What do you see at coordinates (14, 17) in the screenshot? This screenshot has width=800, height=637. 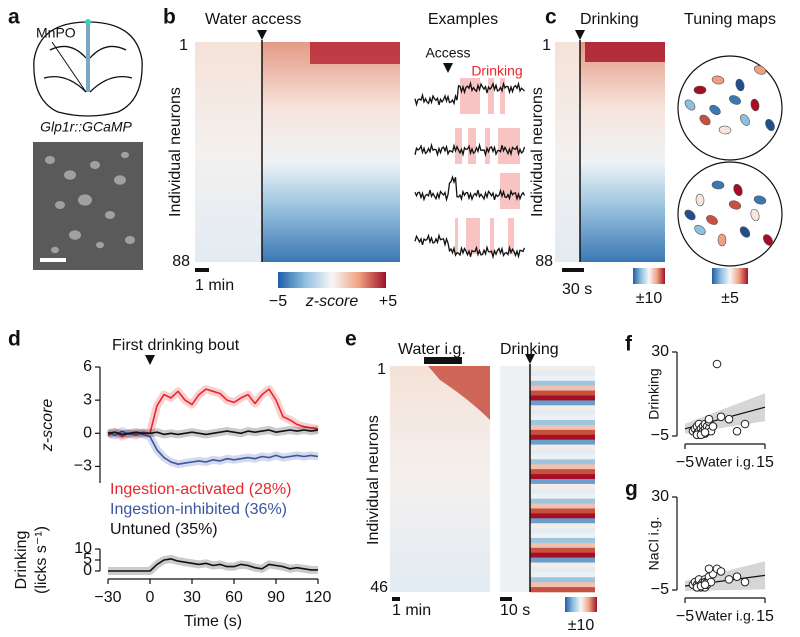 I see `panel-letter: a` at bounding box center [14, 17].